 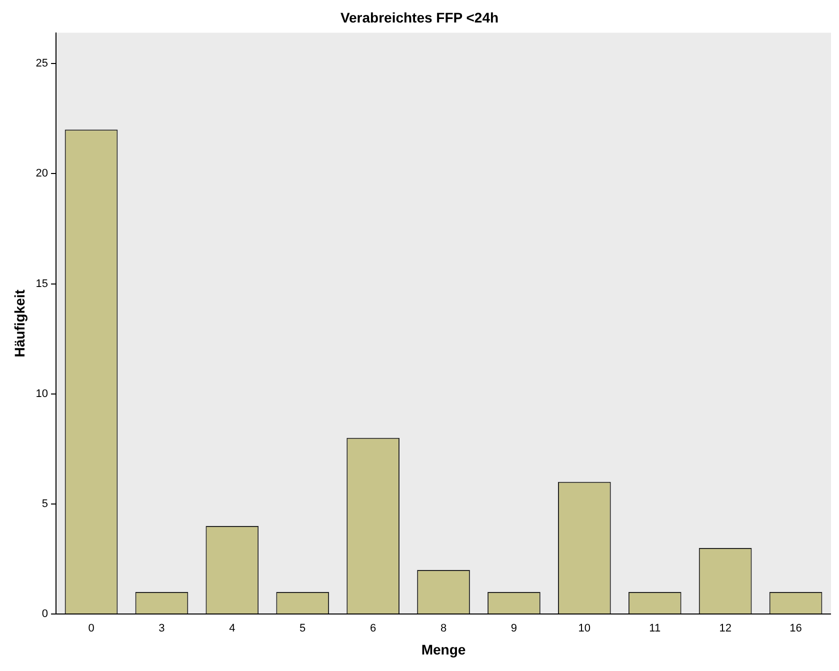 What do you see at coordinates (45, 504) in the screenshot?
I see `y-tick-label: 5` at bounding box center [45, 504].